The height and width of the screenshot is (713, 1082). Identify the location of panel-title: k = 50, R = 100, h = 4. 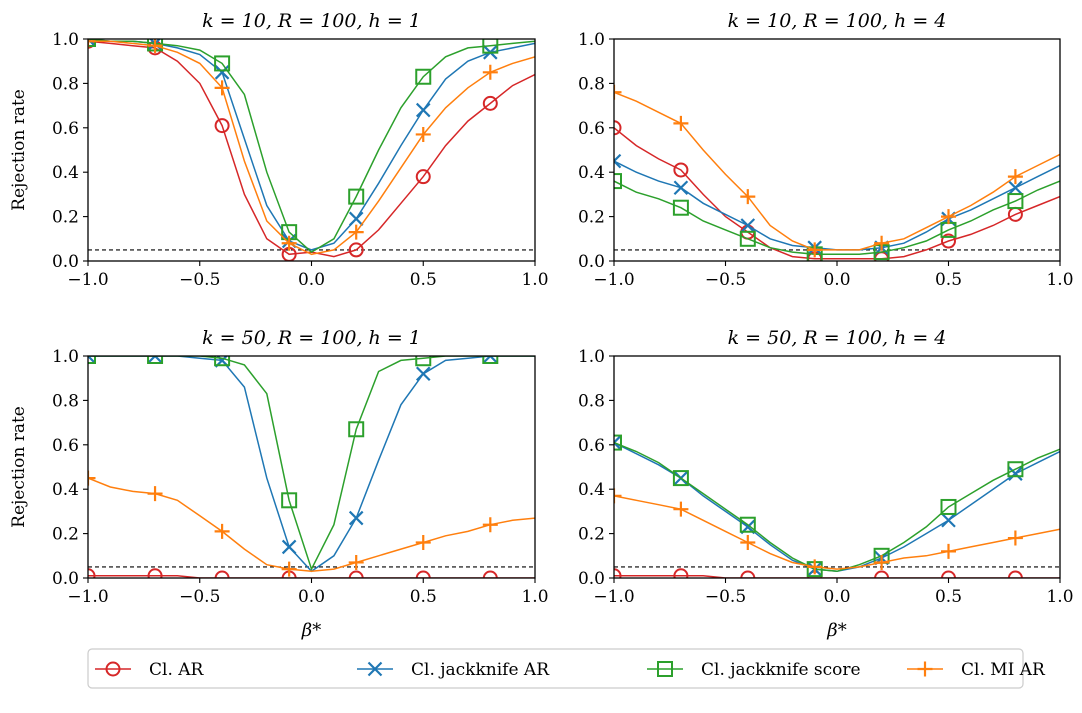
(837, 338).